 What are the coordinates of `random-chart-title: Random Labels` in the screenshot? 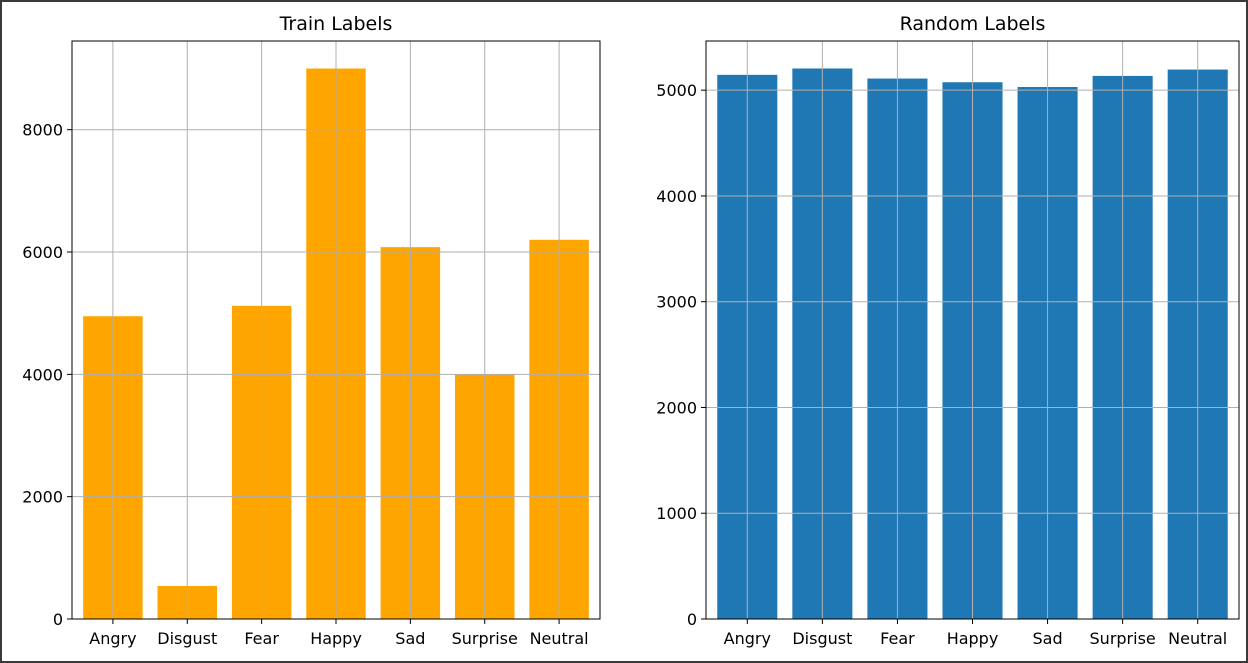 It's located at (973, 24).